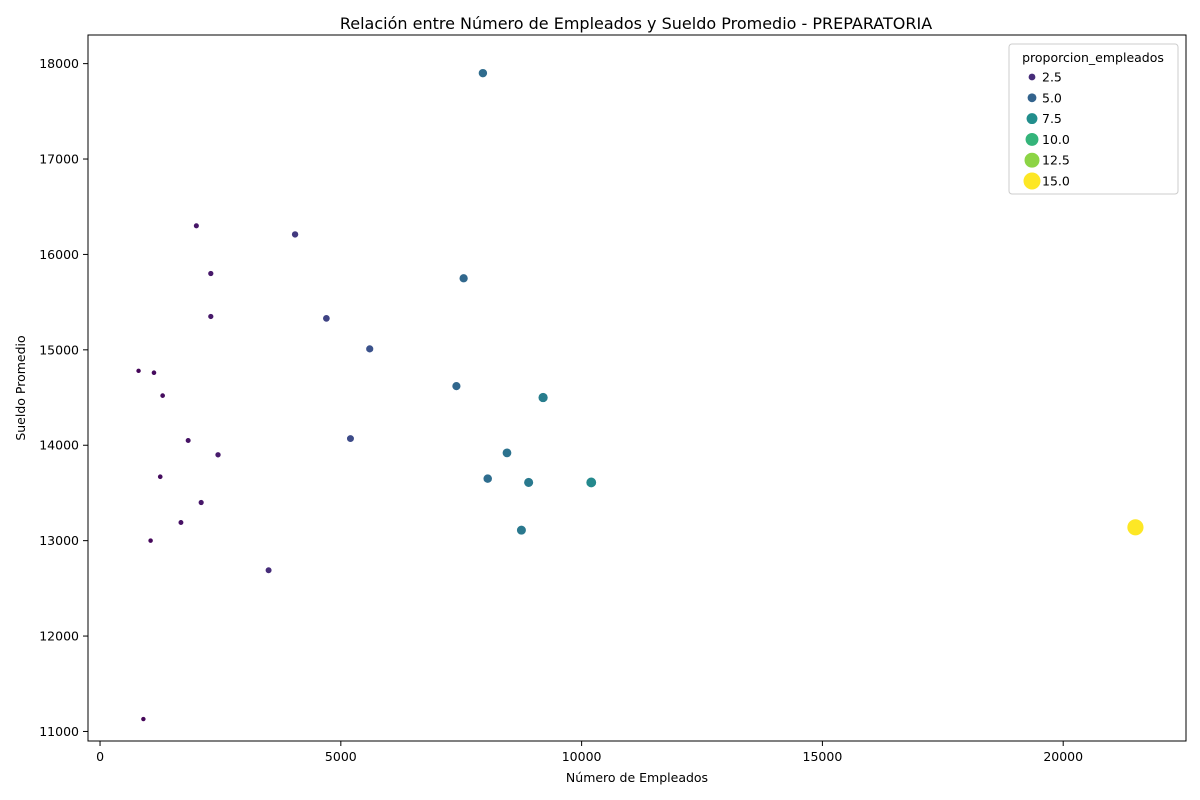 This screenshot has height=800, width=1200. What do you see at coordinates (1093, 57) in the screenshot?
I see `legend-title: proporcion_empleados` at bounding box center [1093, 57].